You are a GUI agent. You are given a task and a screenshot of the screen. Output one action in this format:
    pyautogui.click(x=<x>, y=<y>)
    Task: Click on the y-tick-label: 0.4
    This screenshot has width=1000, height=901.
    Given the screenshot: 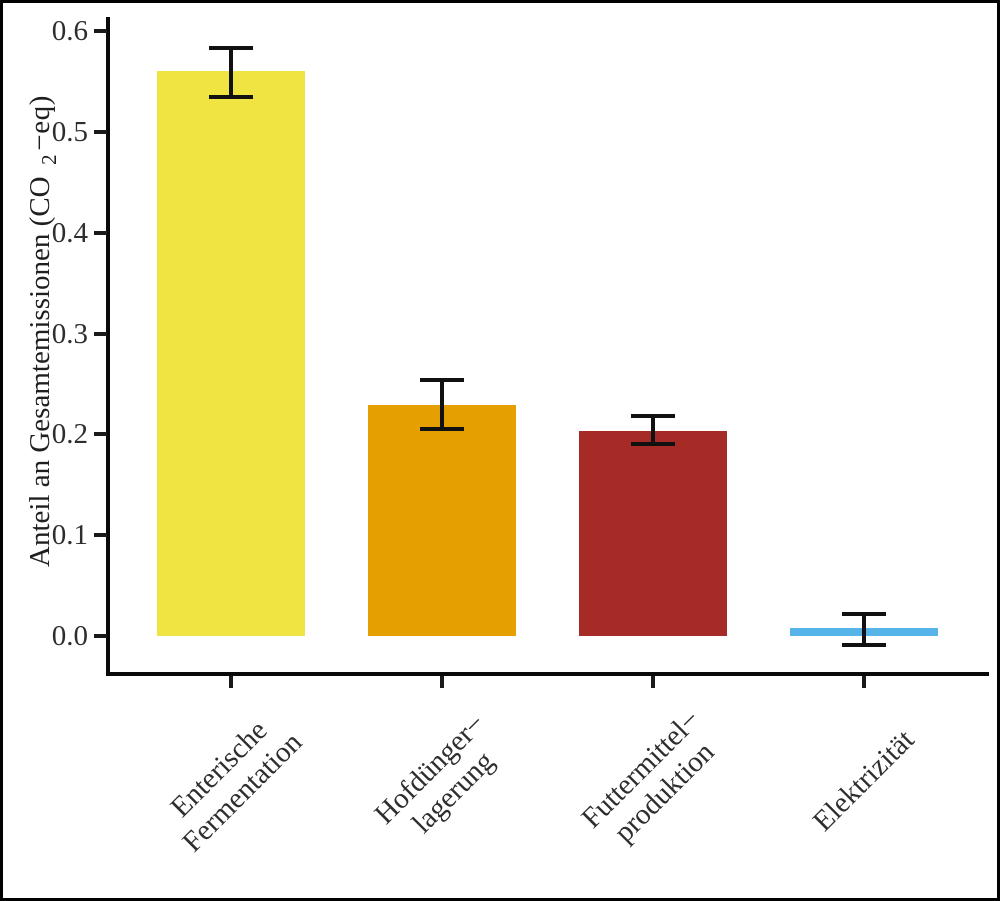 What is the action you would take?
    pyautogui.click(x=69, y=232)
    